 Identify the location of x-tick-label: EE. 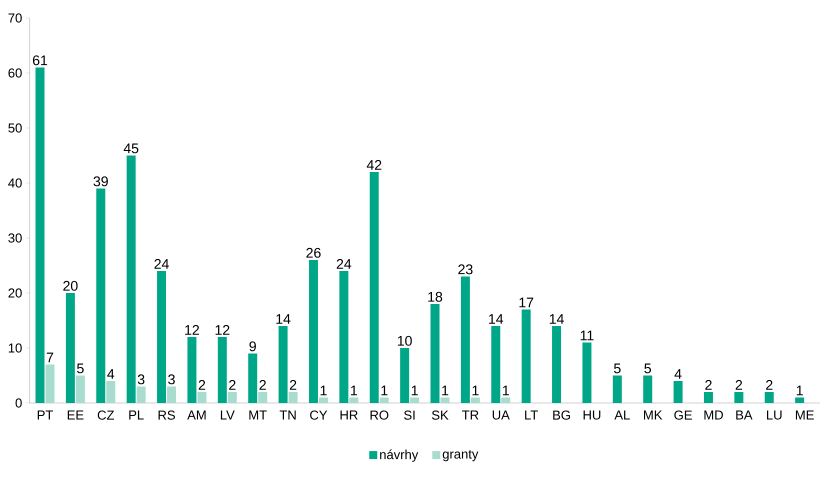
(76, 415).